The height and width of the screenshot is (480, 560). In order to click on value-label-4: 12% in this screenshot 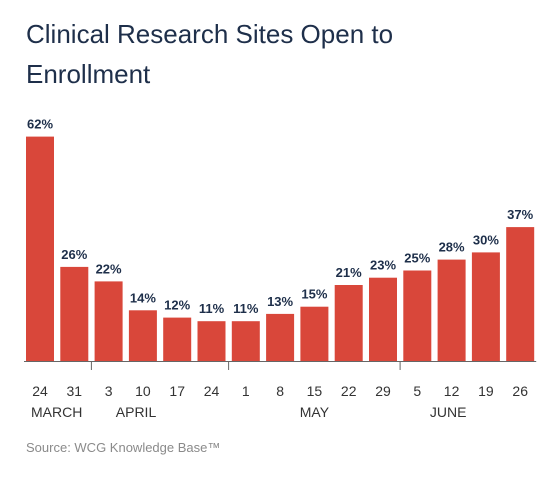, I will do `click(177, 305)`.